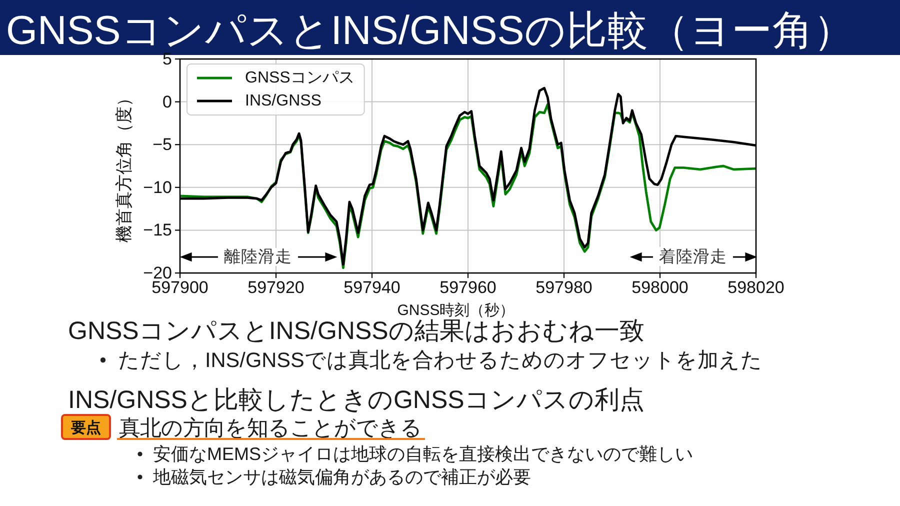 The height and width of the screenshot is (506, 900). Describe the element at coordinates (440, 360) in the screenshot. I see `text: ただし，INS/GNSSでは真北を合わせるためのオフセットを加えた` at that location.